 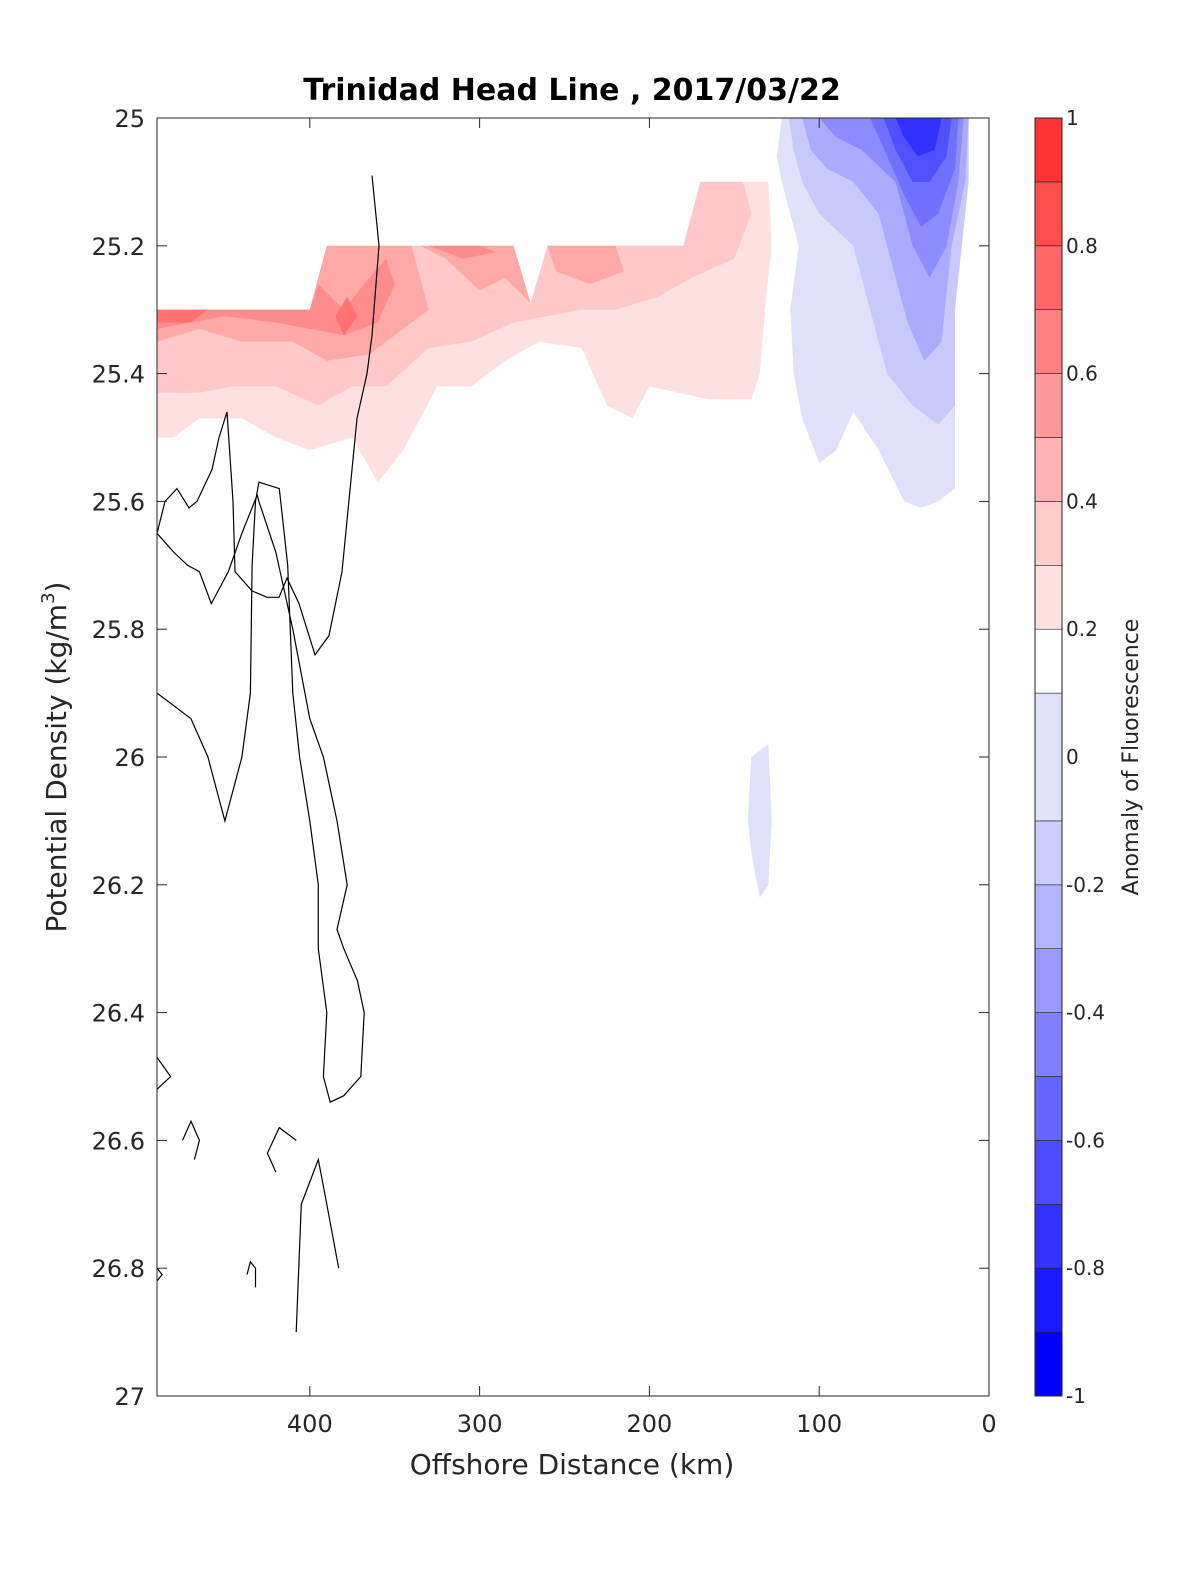 I want to click on zero-contour-layer, so click(x=268, y=754).